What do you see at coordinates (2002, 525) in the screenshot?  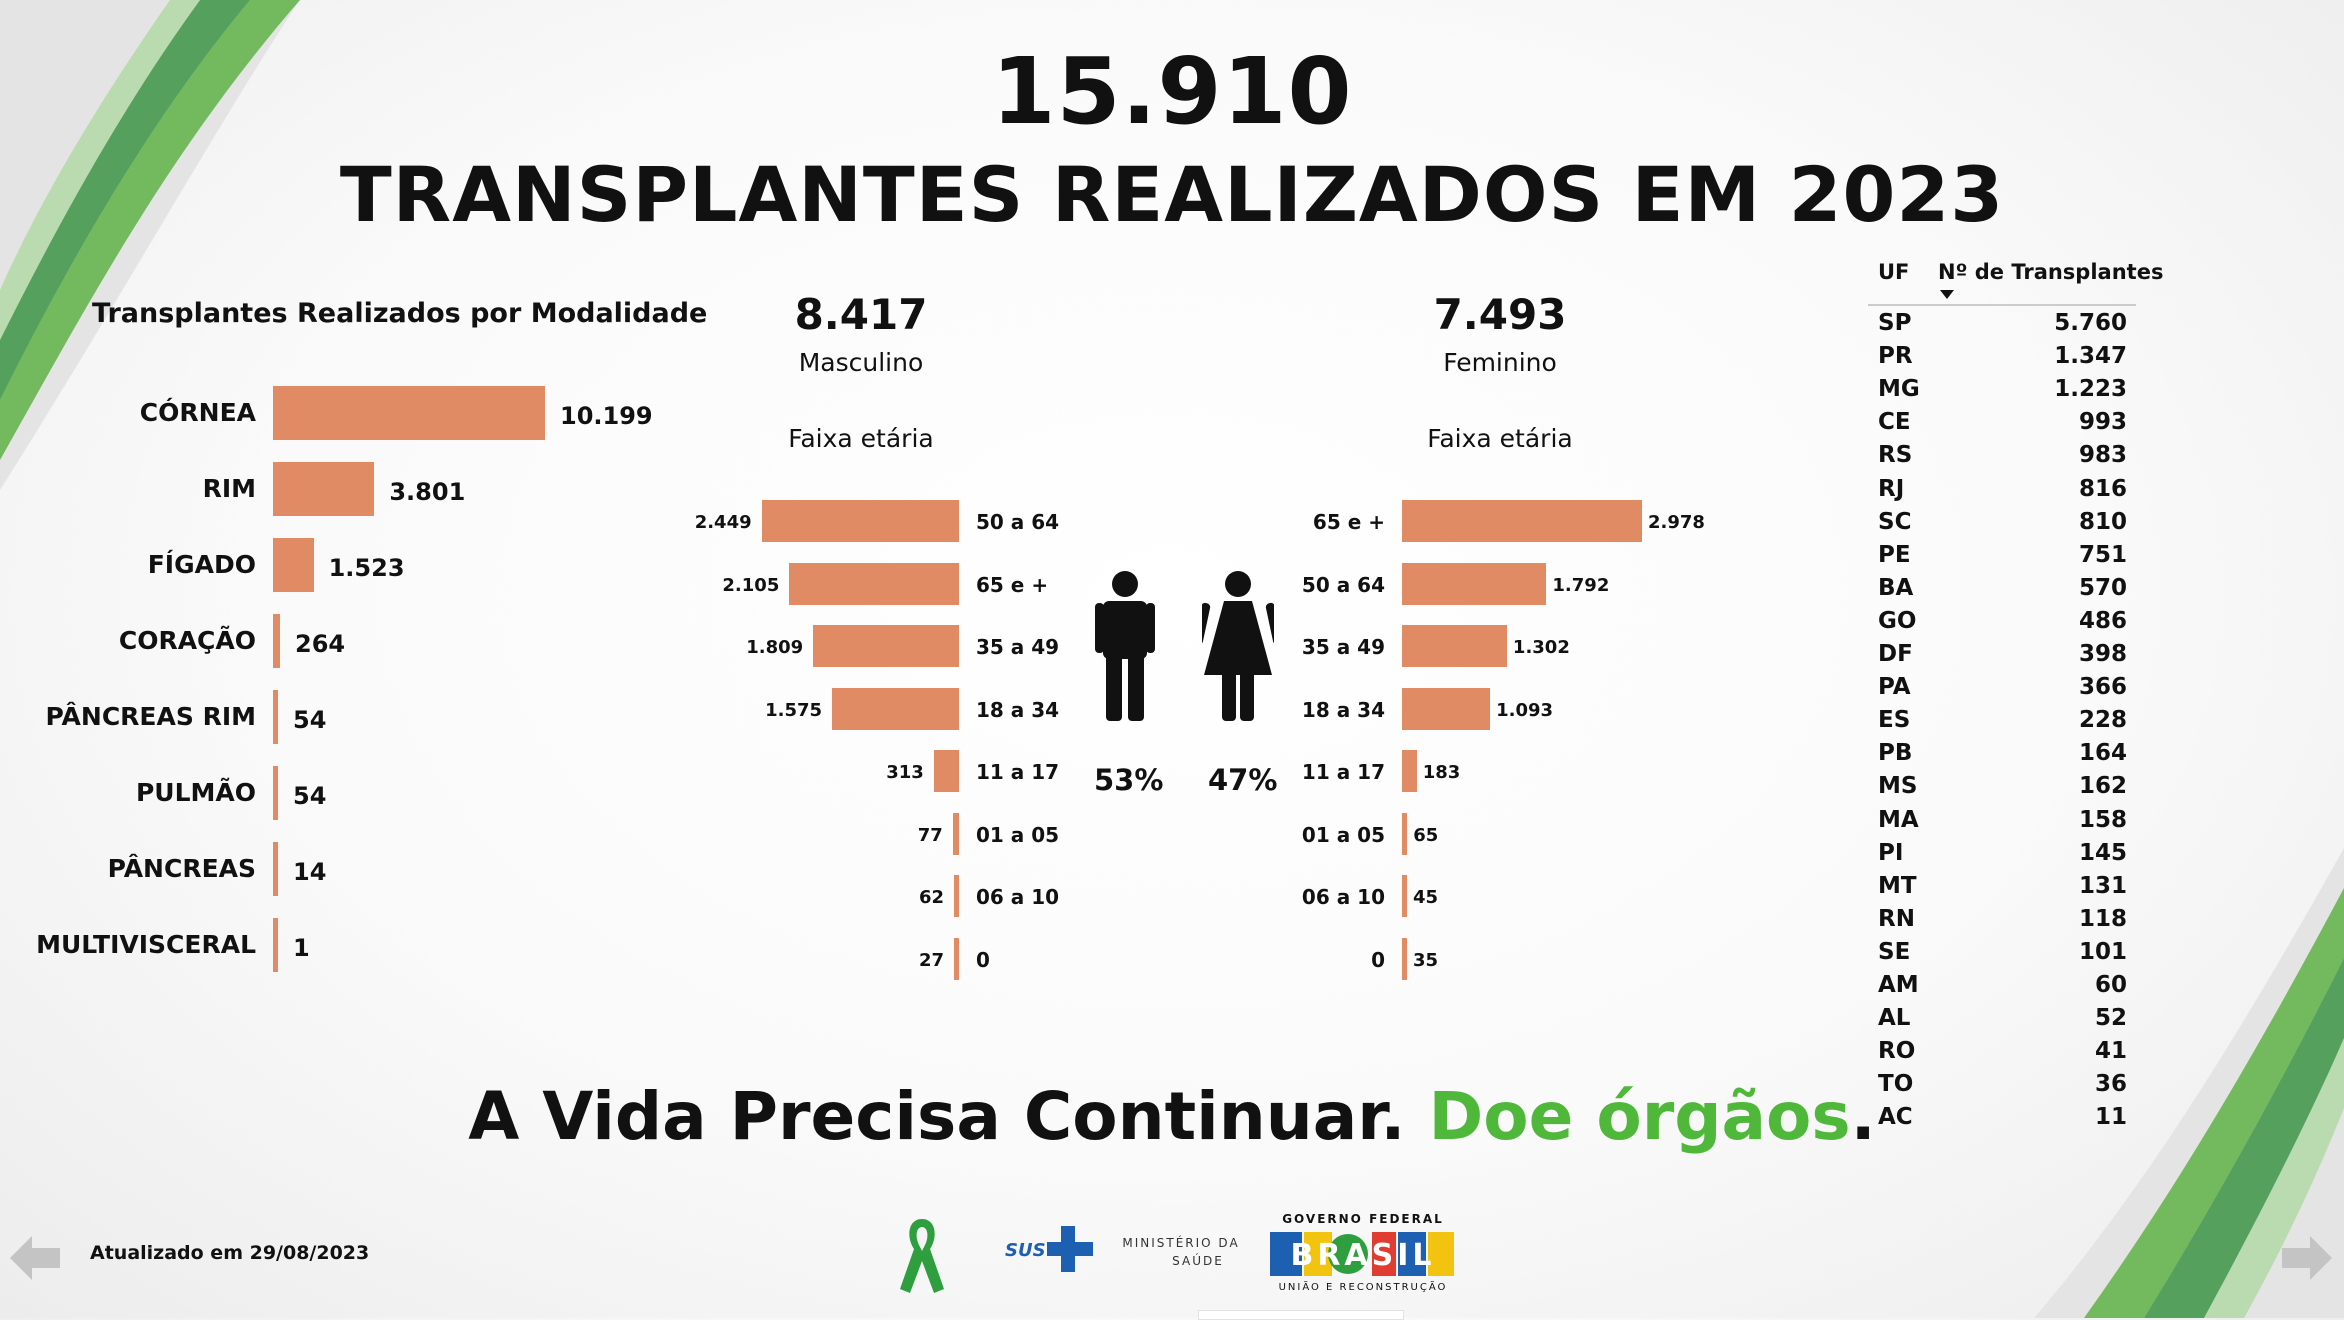 I see `table-row: SC 810` at bounding box center [2002, 525].